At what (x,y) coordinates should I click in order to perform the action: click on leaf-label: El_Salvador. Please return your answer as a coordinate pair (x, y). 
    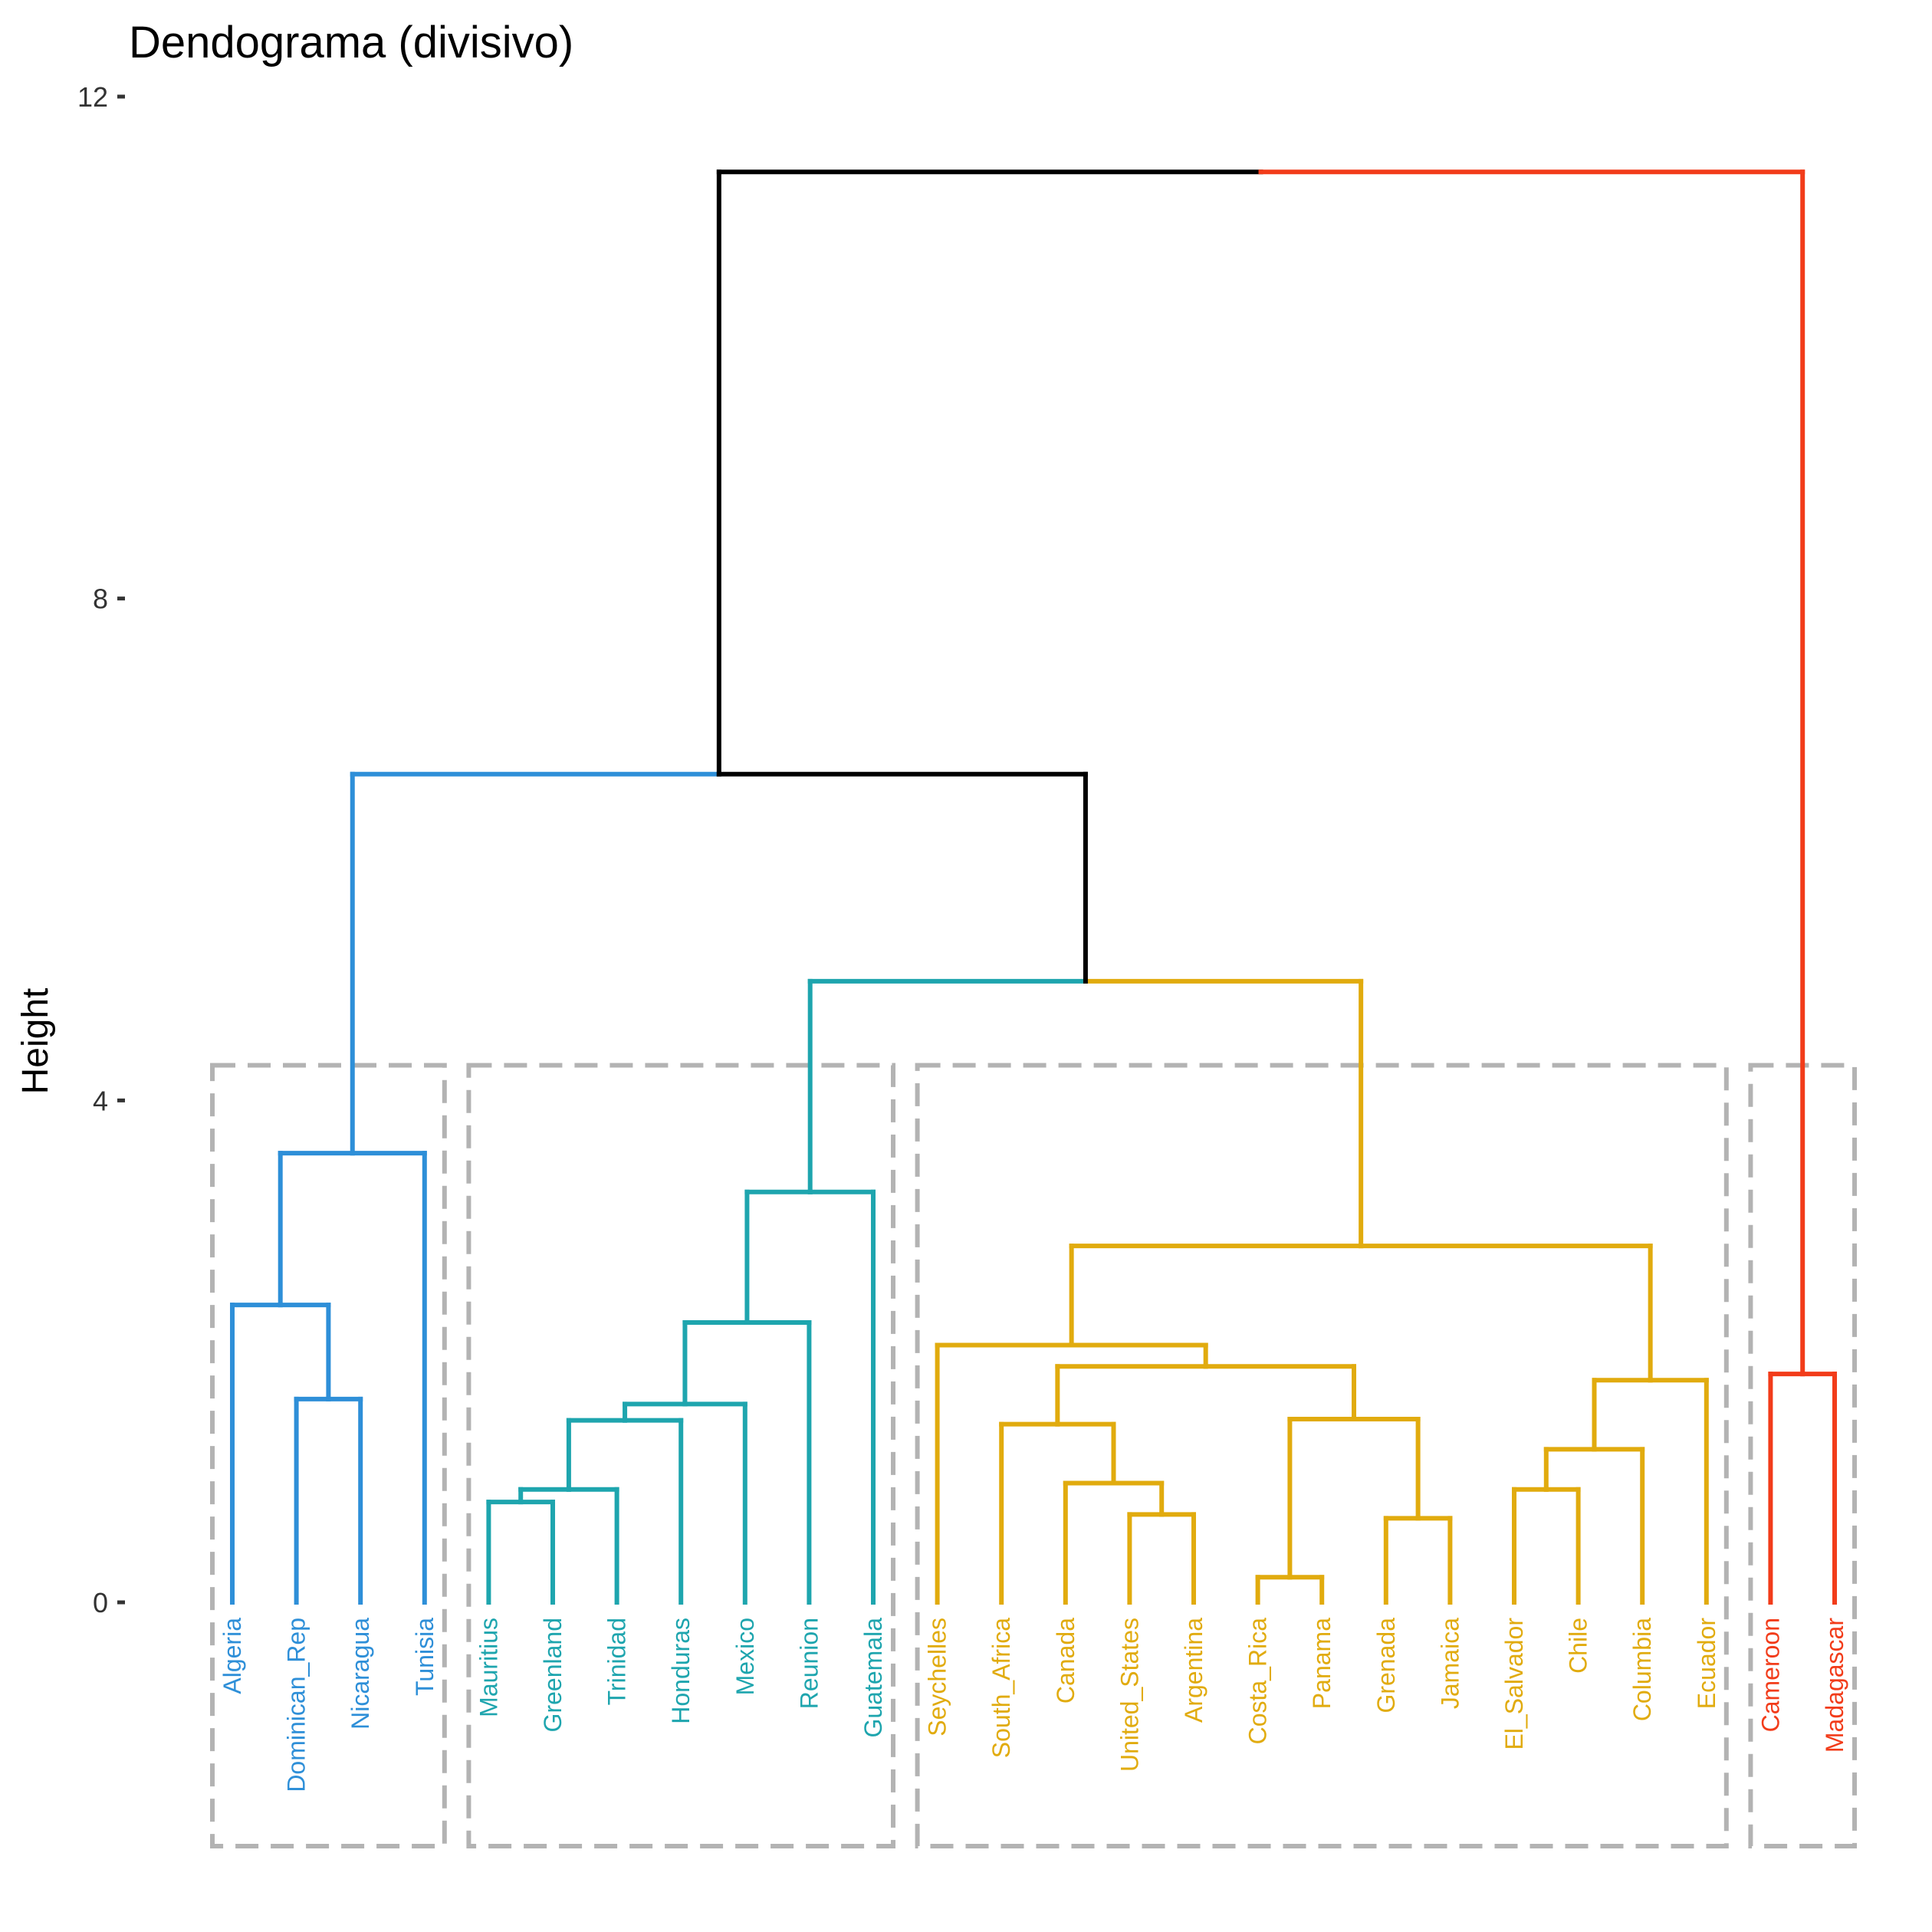
    Looking at the image, I should click on (1514, 1684).